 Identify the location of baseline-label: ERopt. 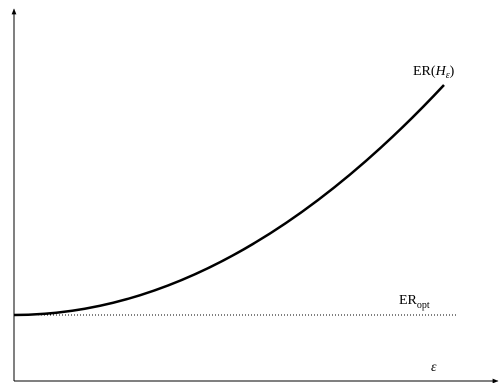
(414, 302).